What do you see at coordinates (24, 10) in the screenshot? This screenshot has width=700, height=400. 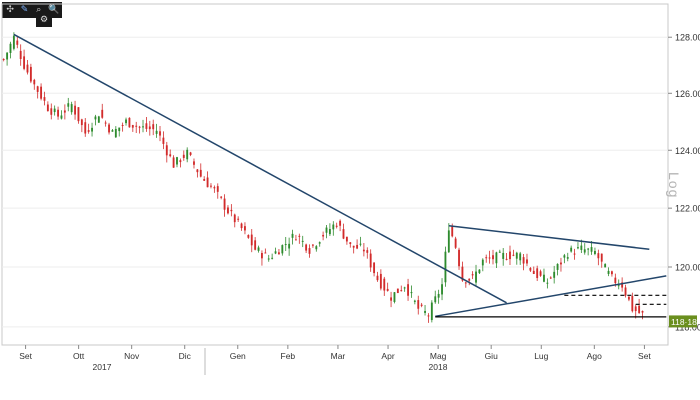 I see `pen-icon: ✎` at bounding box center [24, 10].